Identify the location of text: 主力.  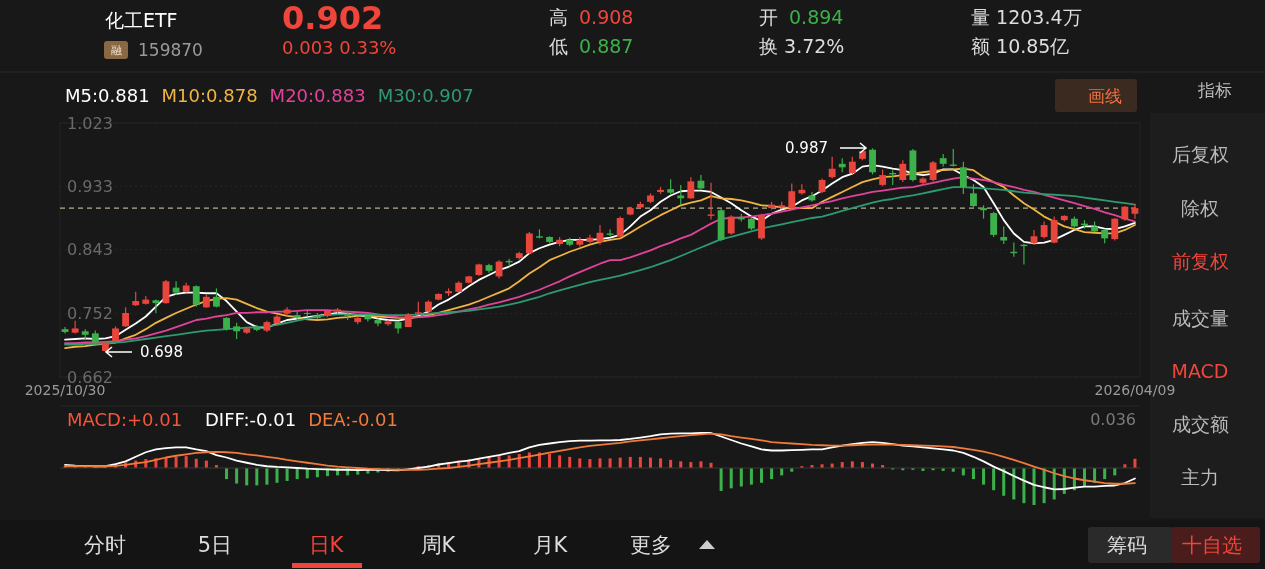
(1200, 477).